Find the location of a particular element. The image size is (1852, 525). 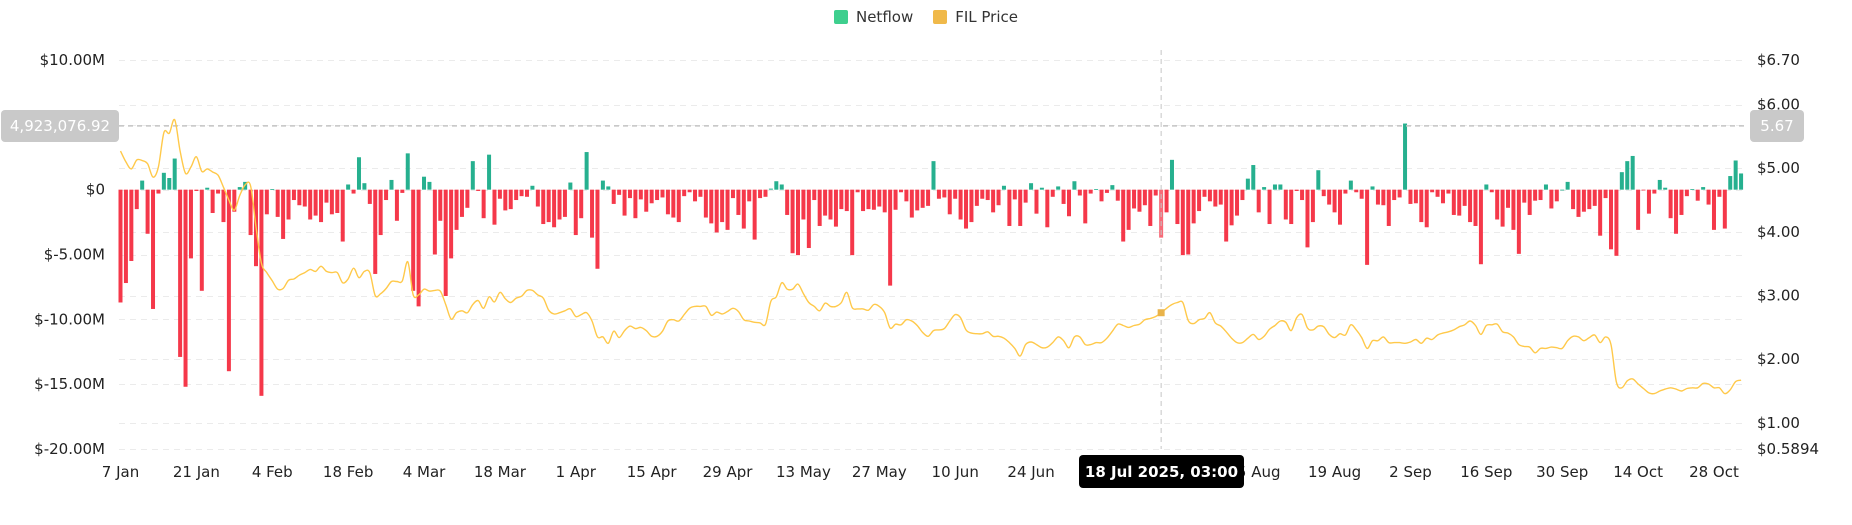

legend-item-fil-price: FIL Price is located at coordinates (975, 17).